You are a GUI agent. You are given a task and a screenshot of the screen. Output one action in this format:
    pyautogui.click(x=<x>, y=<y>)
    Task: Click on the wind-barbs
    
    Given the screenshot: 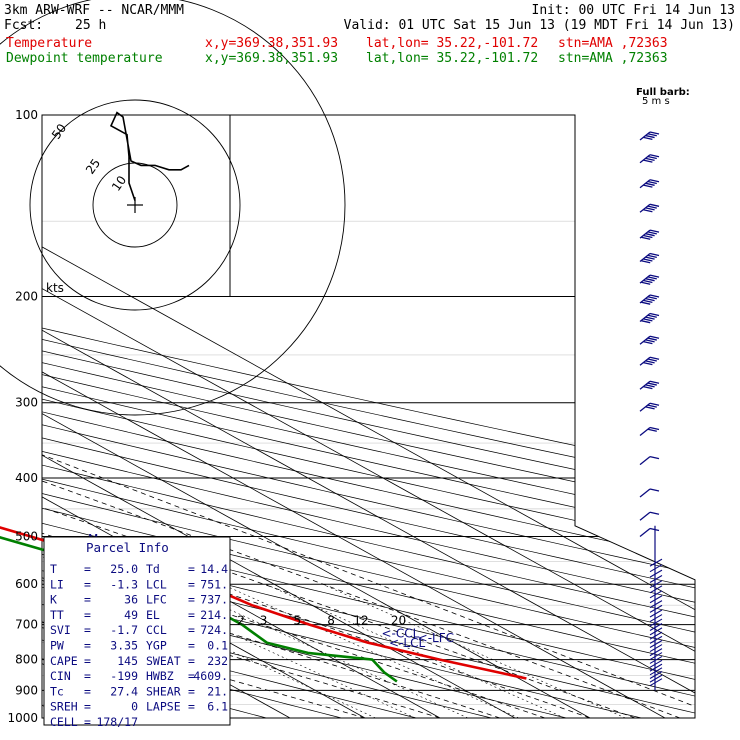 What is the action you would take?
    pyautogui.click(x=651, y=411)
    